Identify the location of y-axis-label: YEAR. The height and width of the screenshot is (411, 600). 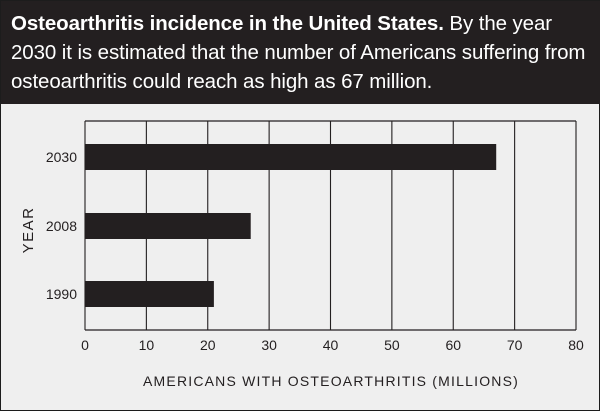
(28, 230).